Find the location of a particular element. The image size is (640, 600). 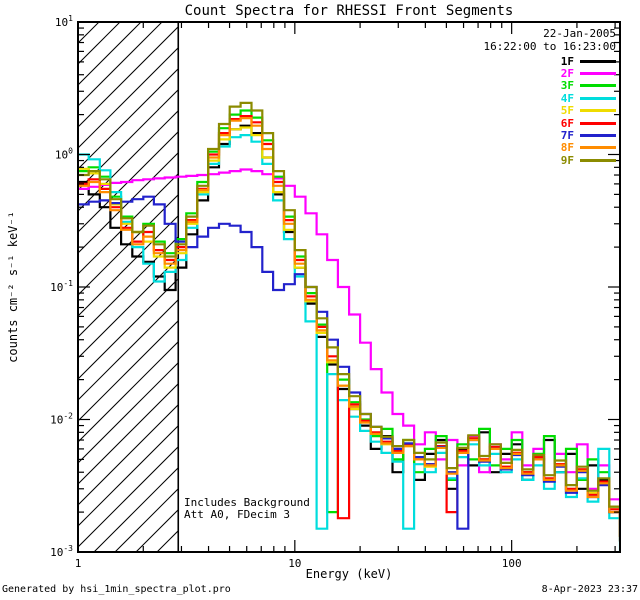

observation-date: 22-Jan-2005 is located at coordinates (579, 33).